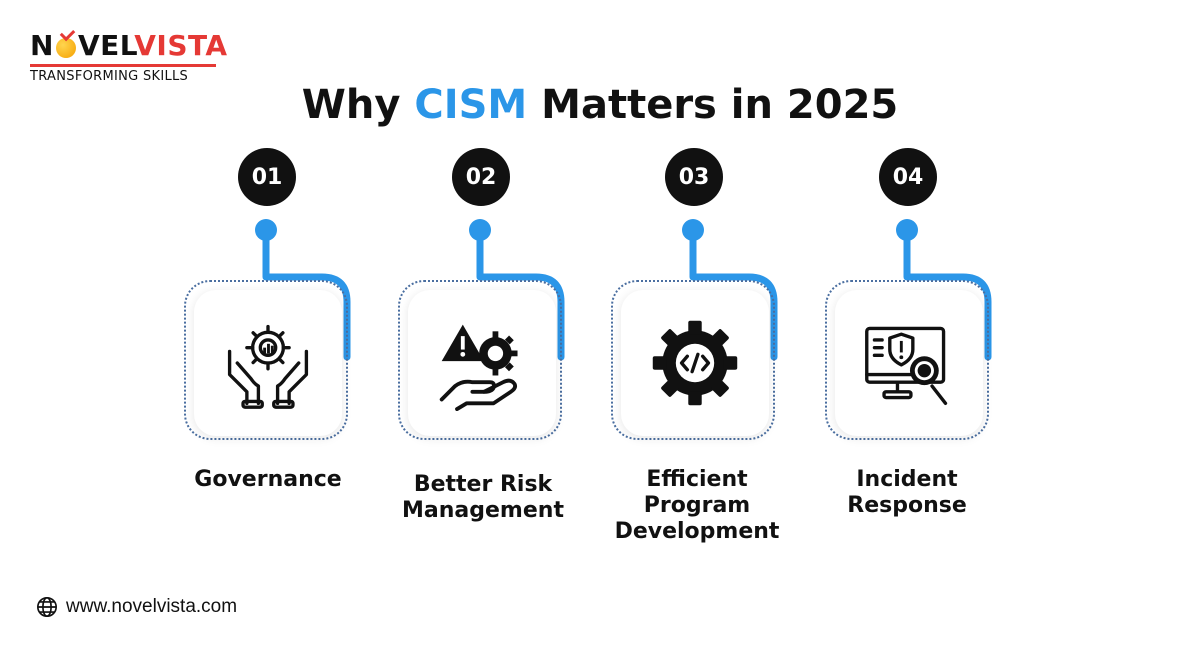 This screenshot has height=650, width=1200. I want to click on footer-website: www.novelvista.com, so click(136, 607).